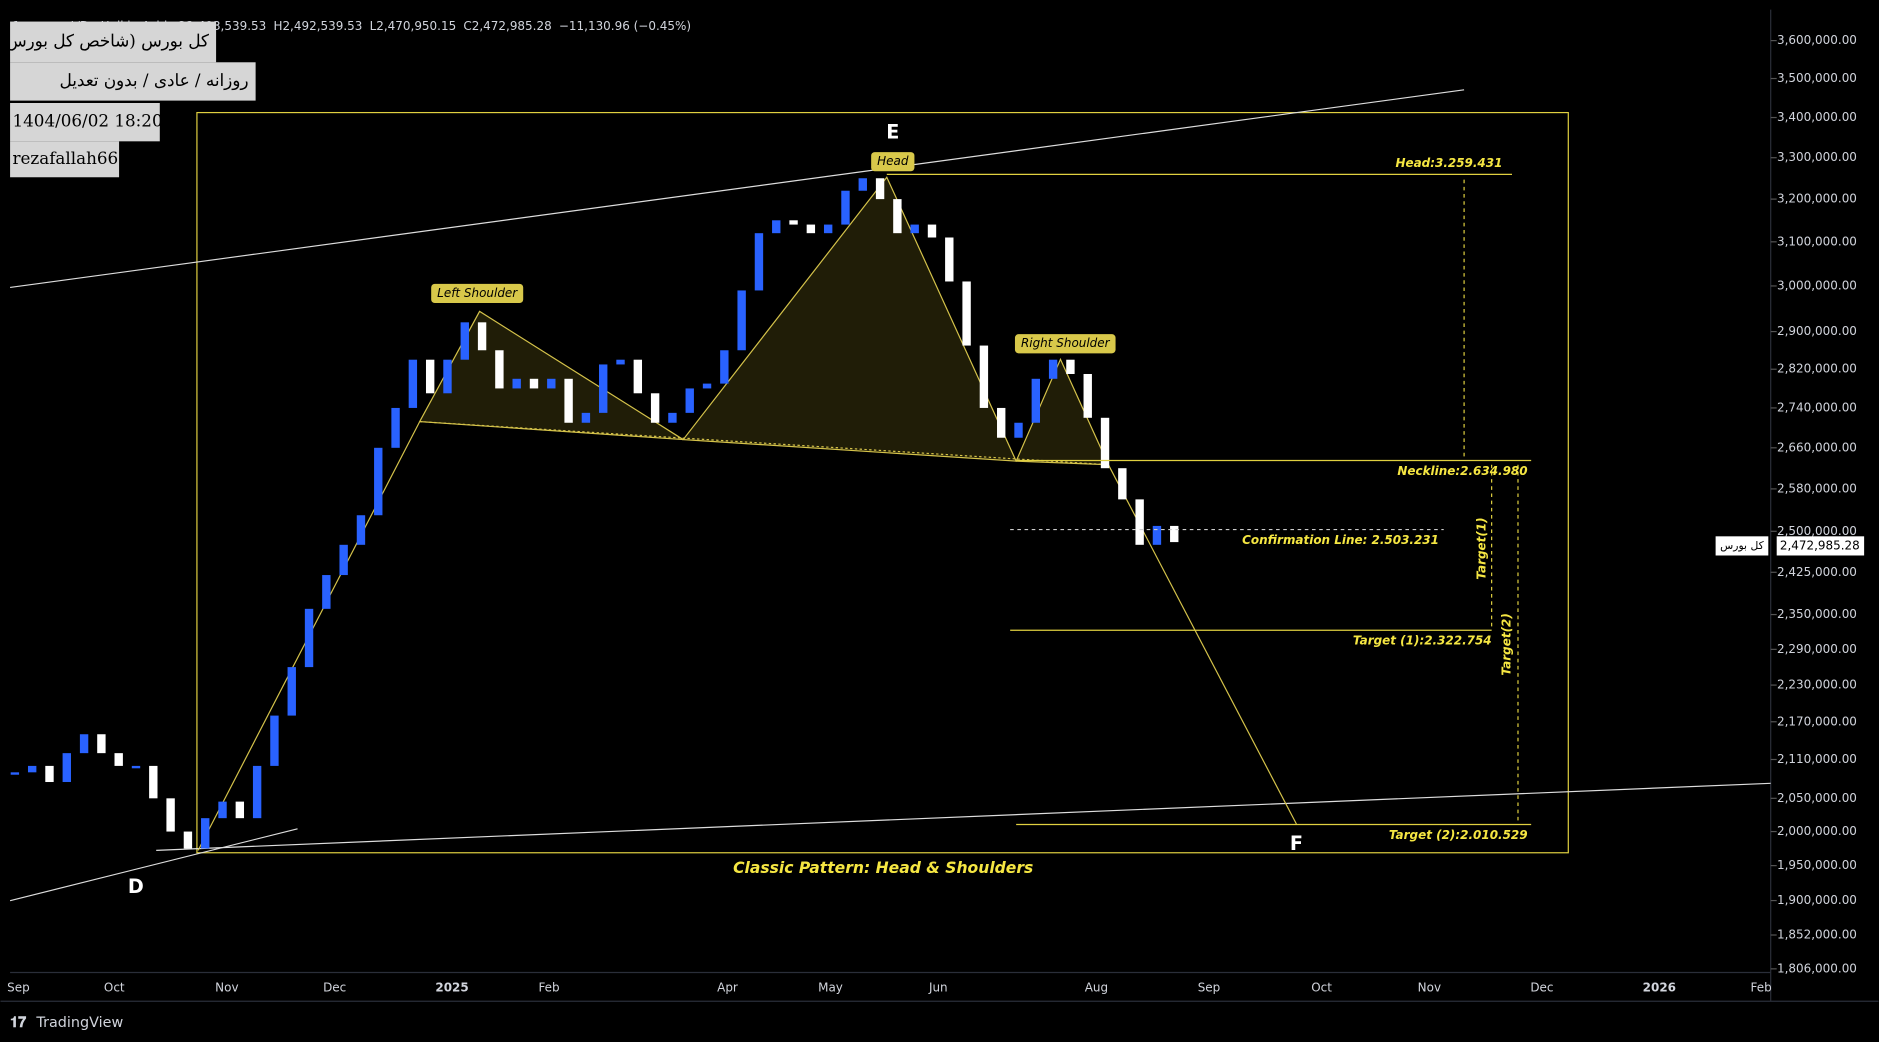 The height and width of the screenshot is (1042, 1879). Describe the element at coordinates (764, 443) in the screenshot. I see `neckline-dotted` at that location.